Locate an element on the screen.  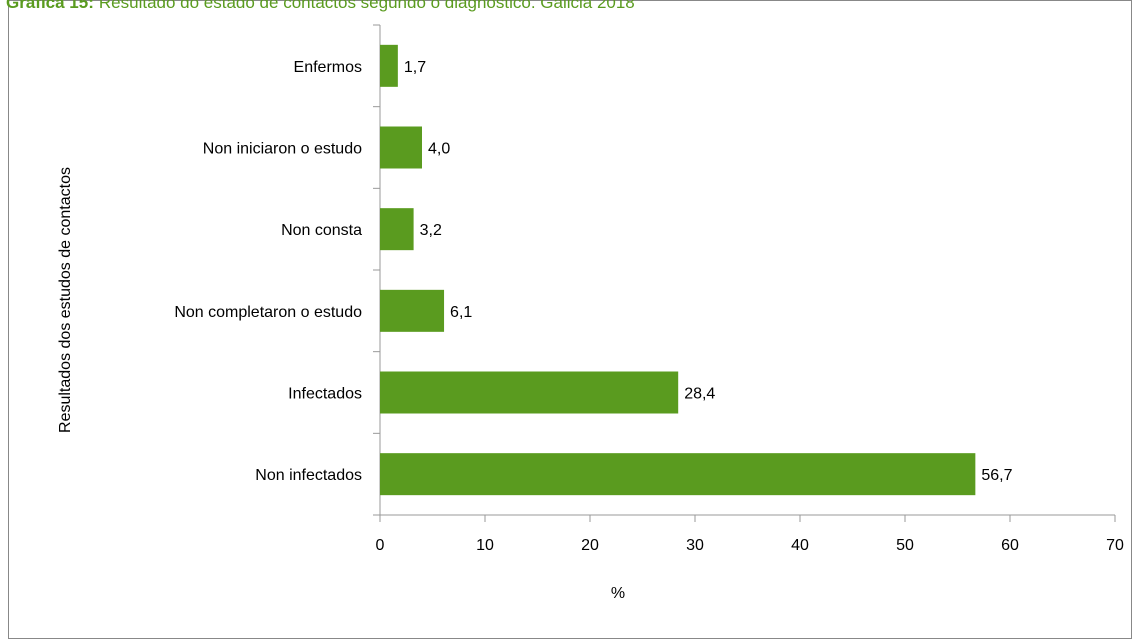
x-tick-label: 50 is located at coordinates (905, 545).